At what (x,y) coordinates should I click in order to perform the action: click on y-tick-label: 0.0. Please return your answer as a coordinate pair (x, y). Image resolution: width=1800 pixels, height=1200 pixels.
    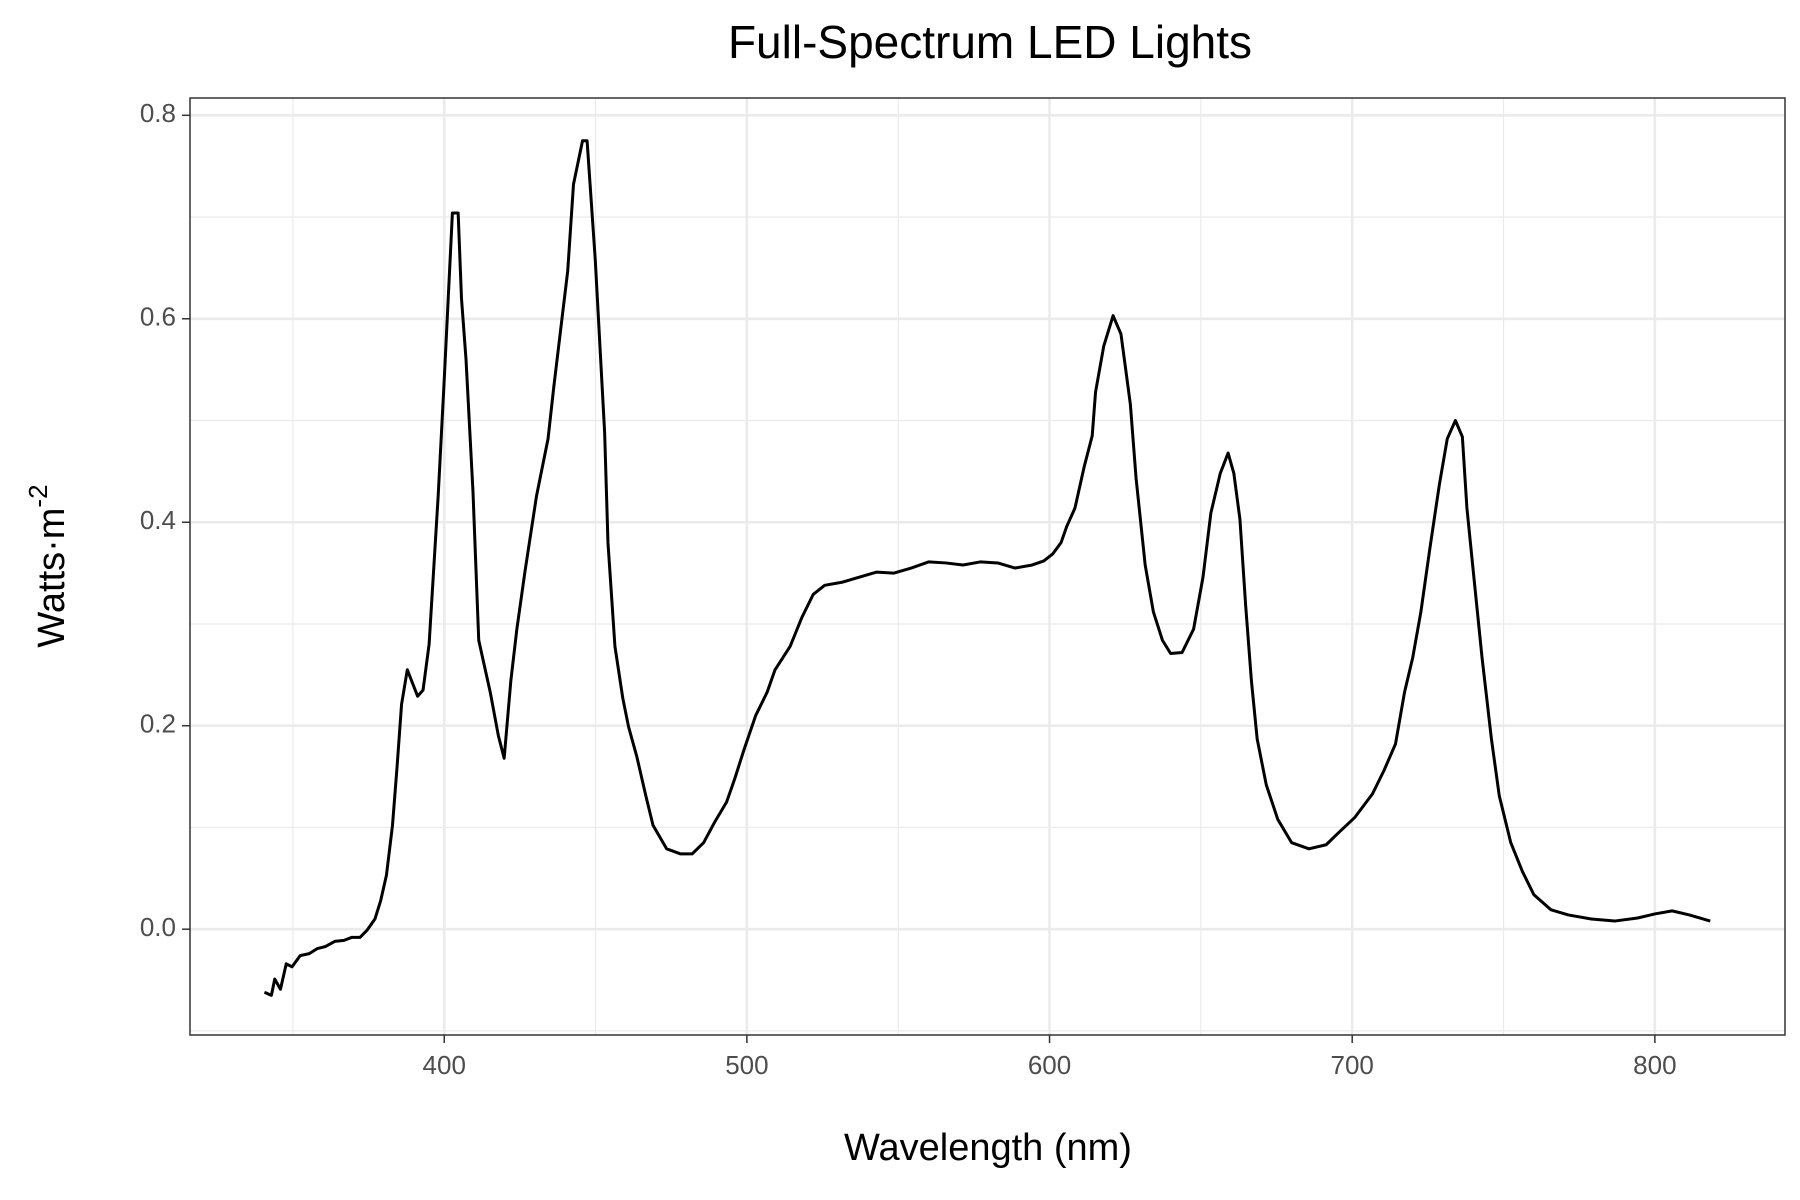
    Looking at the image, I should click on (158, 927).